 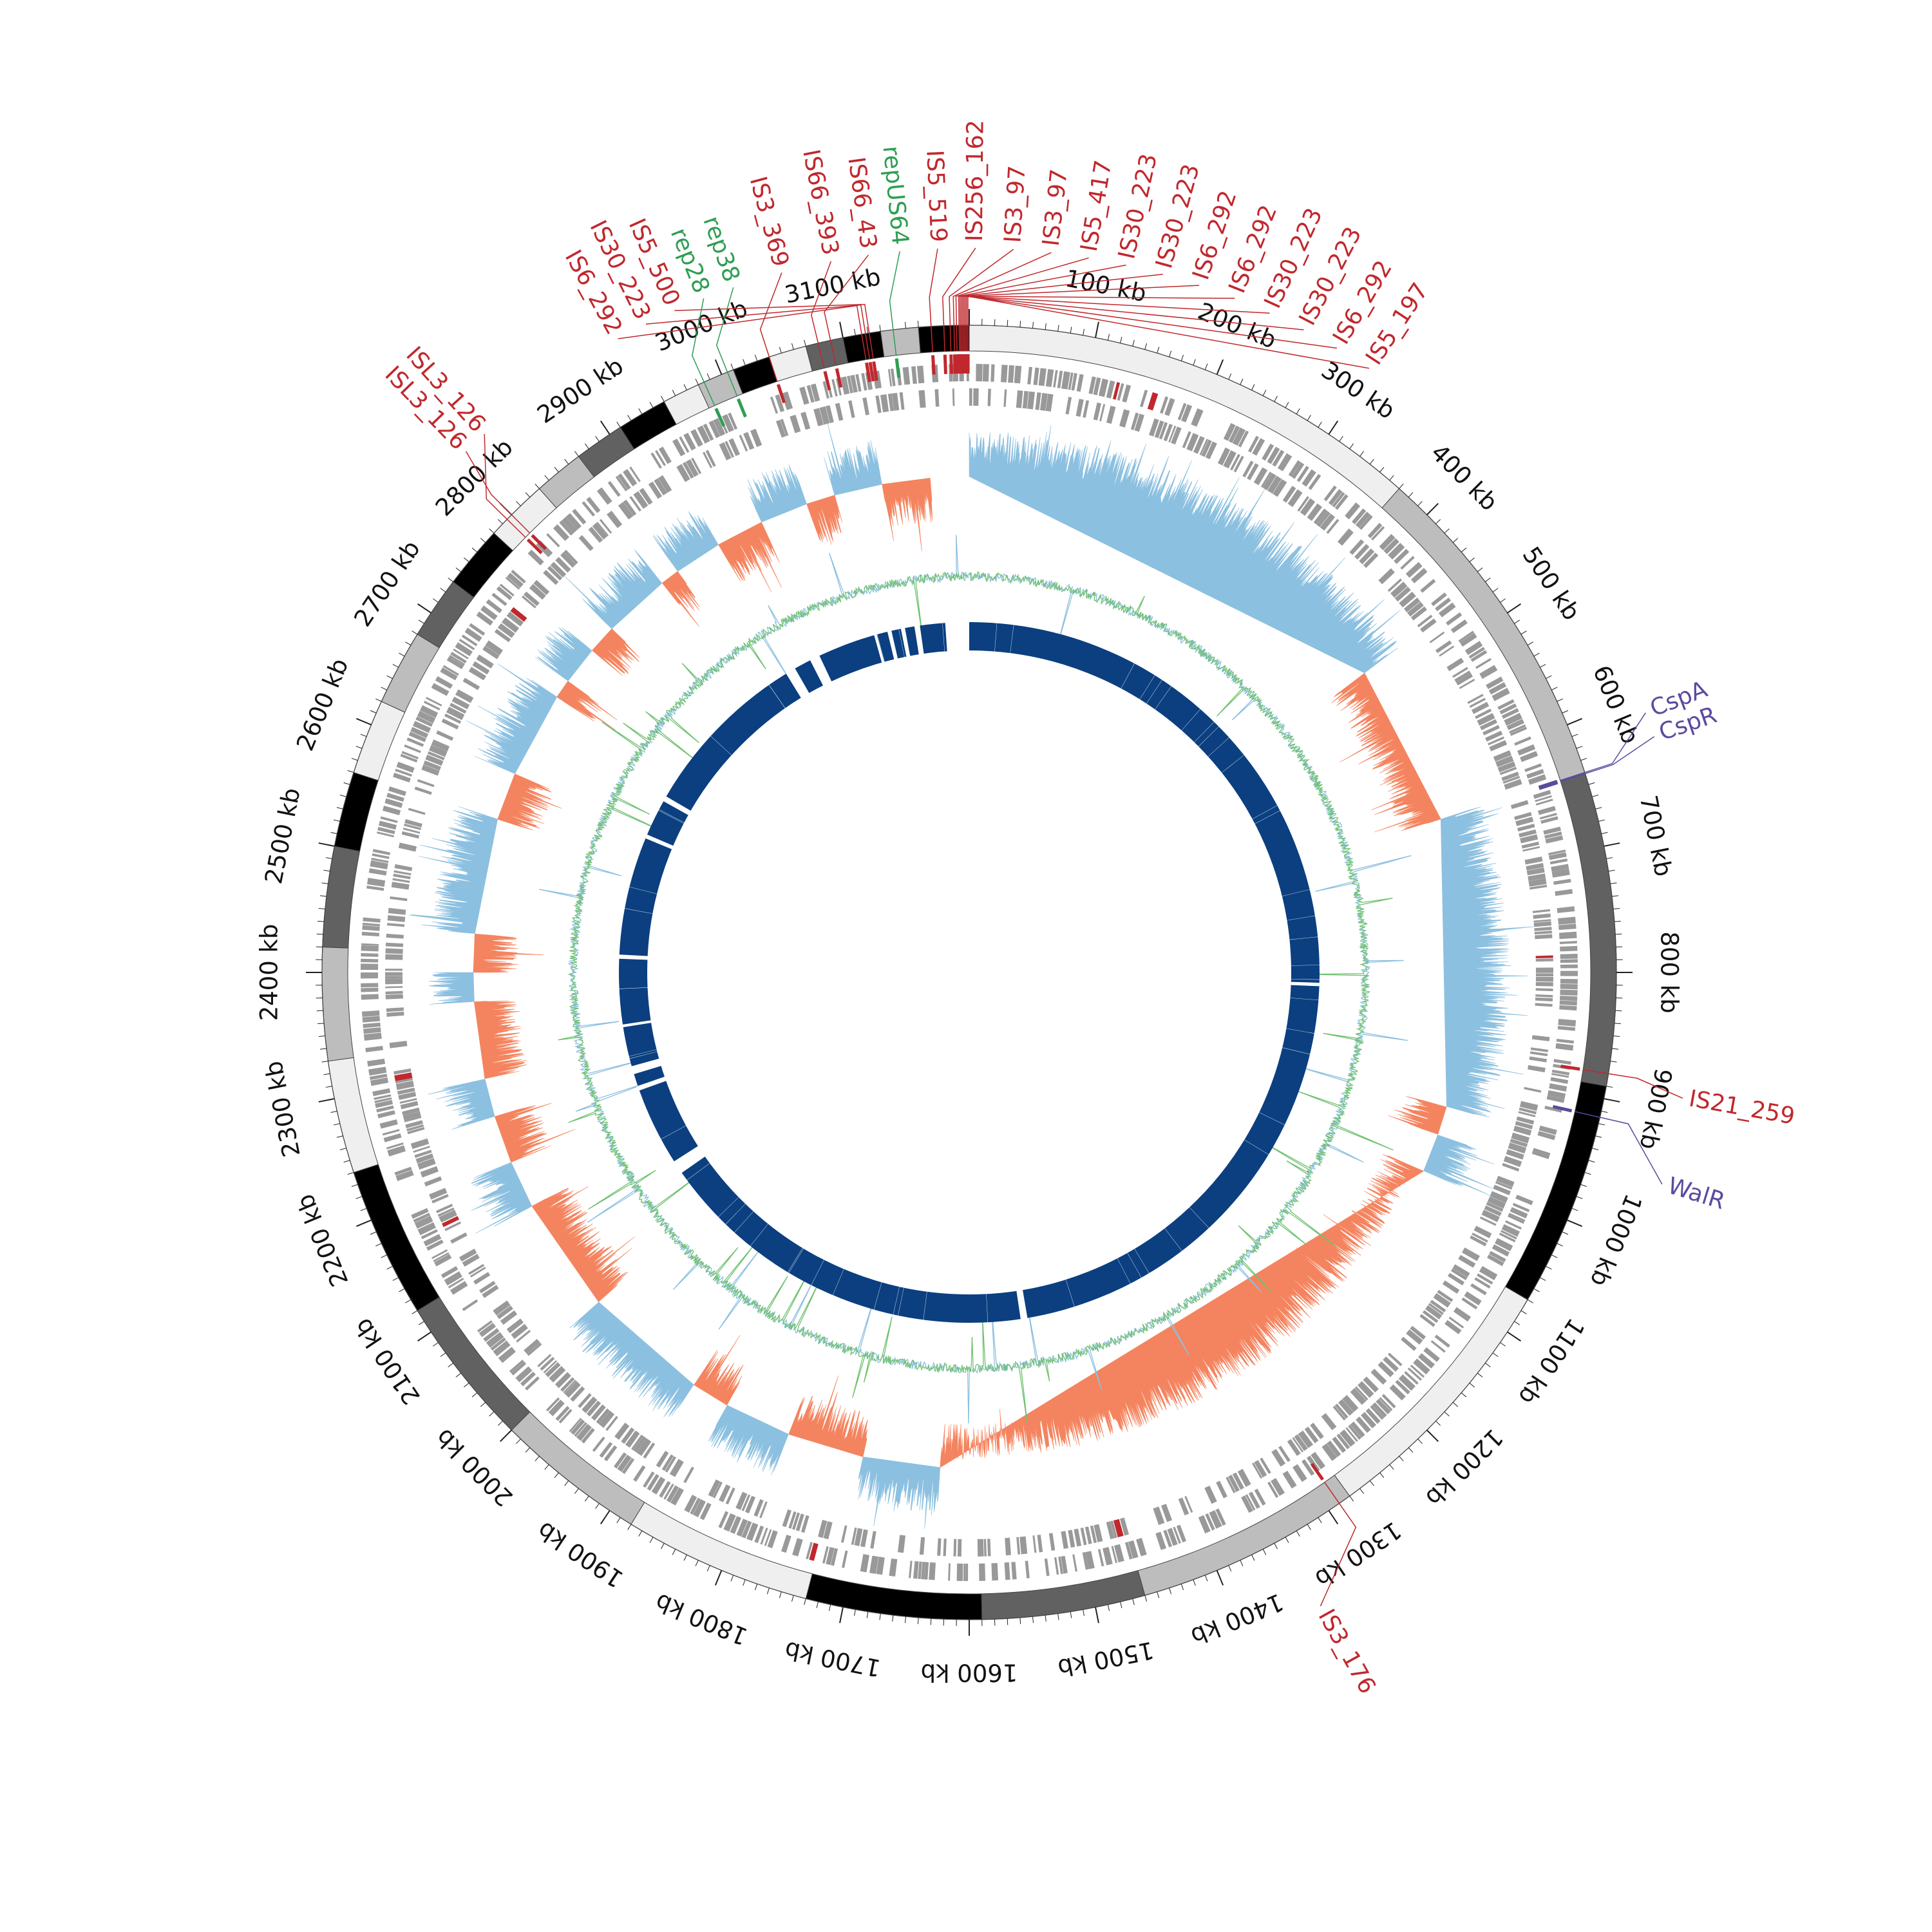 What do you see at coordinates (934, 365) in the screenshot?
I see `feature-marker` at bounding box center [934, 365].